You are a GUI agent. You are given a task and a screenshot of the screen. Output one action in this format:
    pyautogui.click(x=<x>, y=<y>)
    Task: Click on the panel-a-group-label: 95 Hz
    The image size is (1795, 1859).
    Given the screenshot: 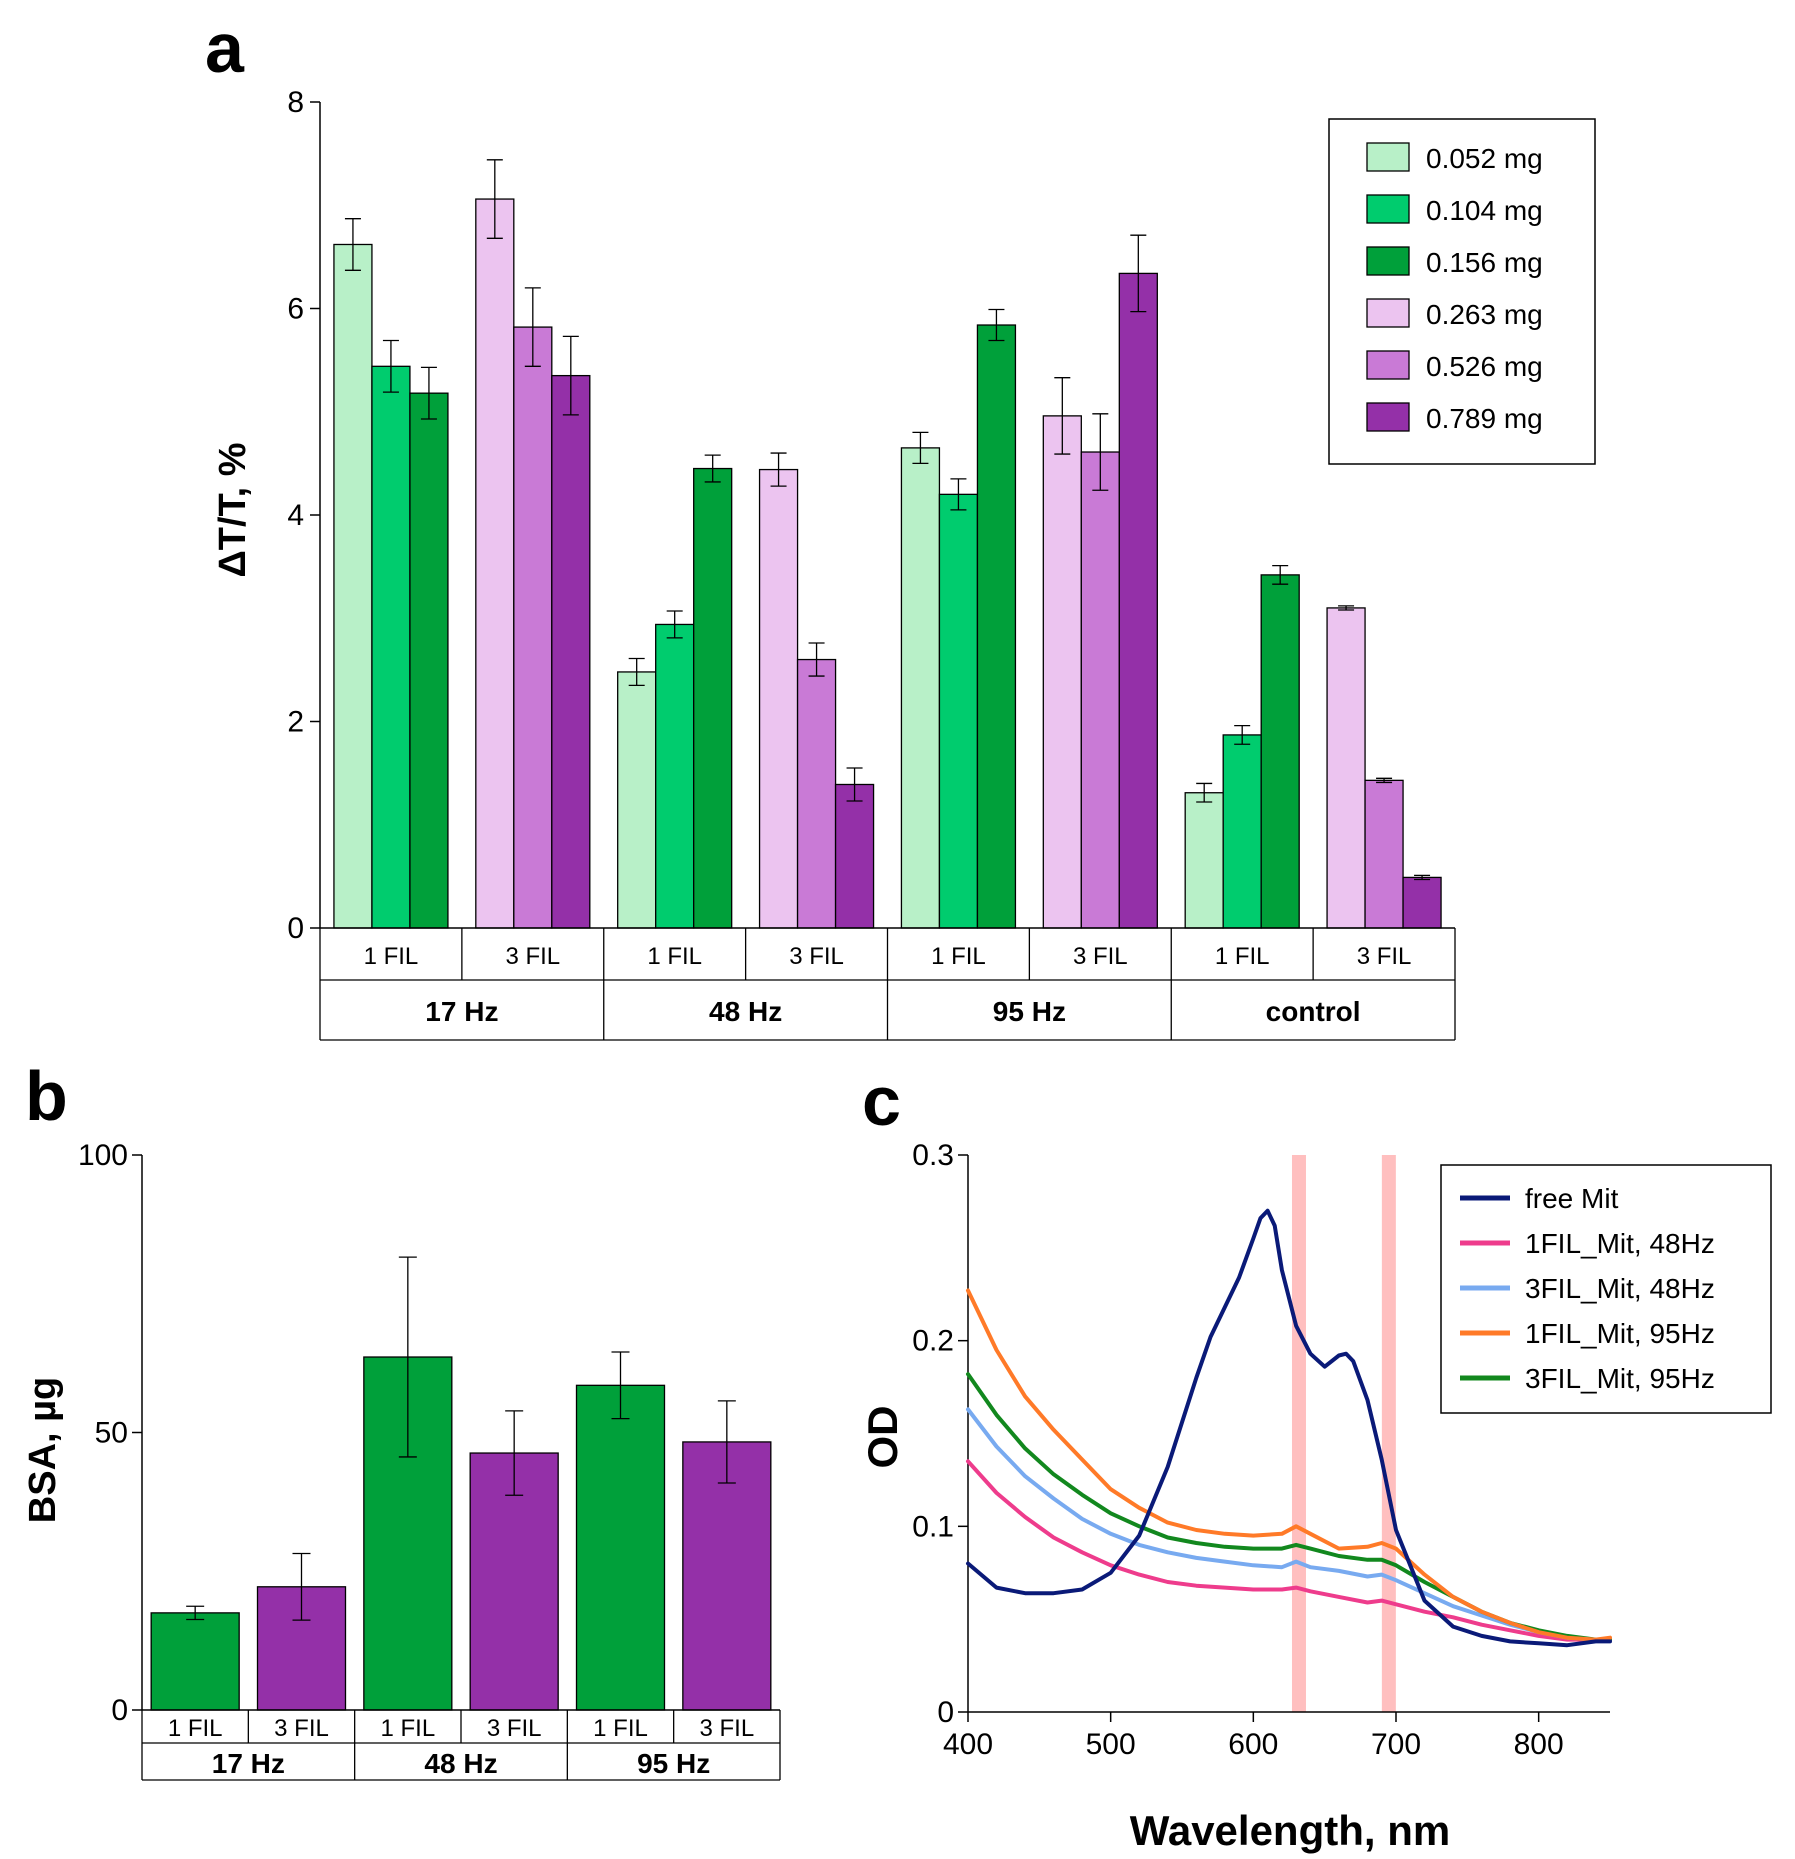 What is the action you would take?
    pyautogui.click(x=1029, y=1011)
    